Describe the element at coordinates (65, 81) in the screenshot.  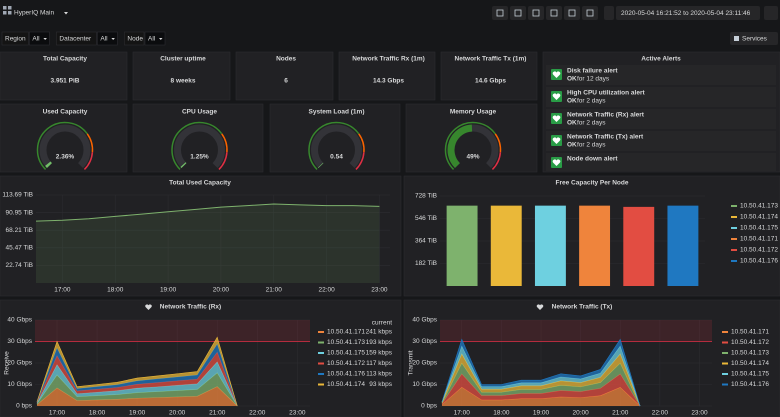
I see `stat-value: 3.951 PiB` at that location.